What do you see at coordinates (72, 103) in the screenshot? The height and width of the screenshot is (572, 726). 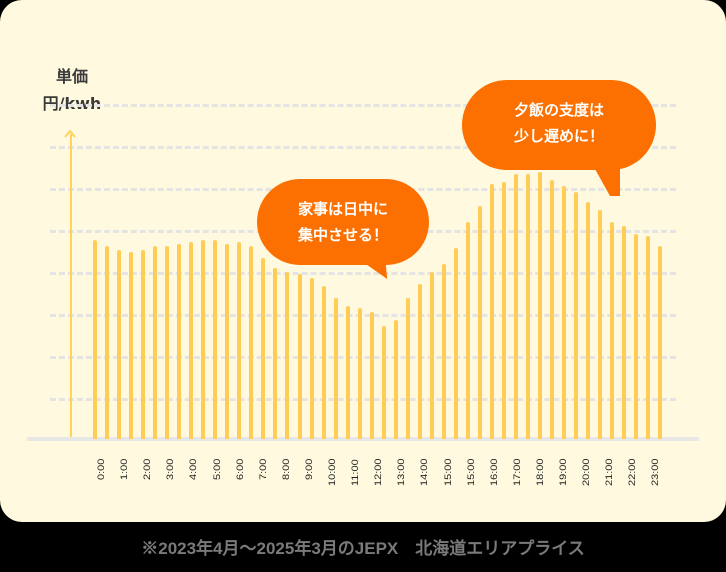 I see `y-axis-label-unit: 円/kwh` at bounding box center [72, 103].